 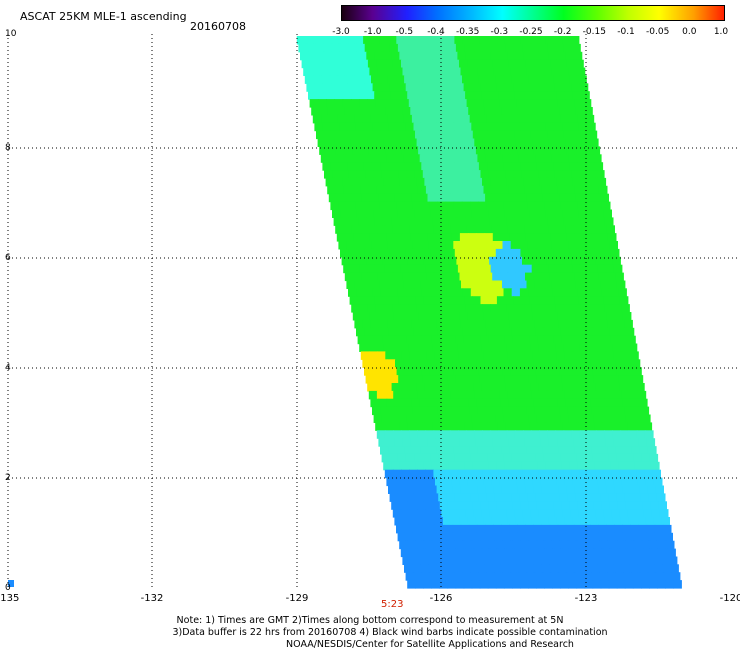 I want to click on colorbar-label: -0.5, so click(x=404, y=32).